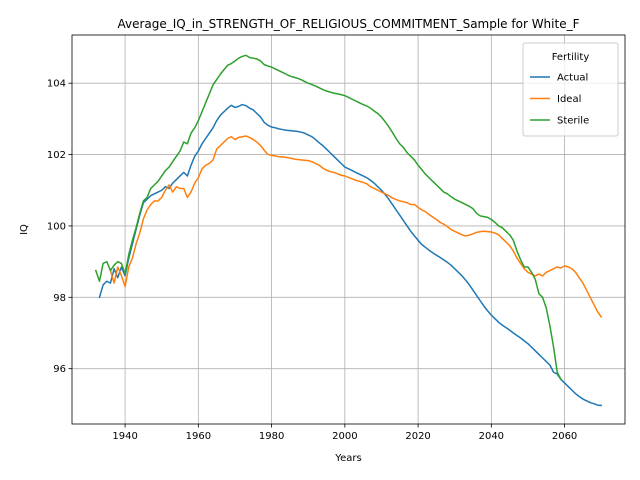  I want to click on x-axis-label: Years, so click(347, 458).